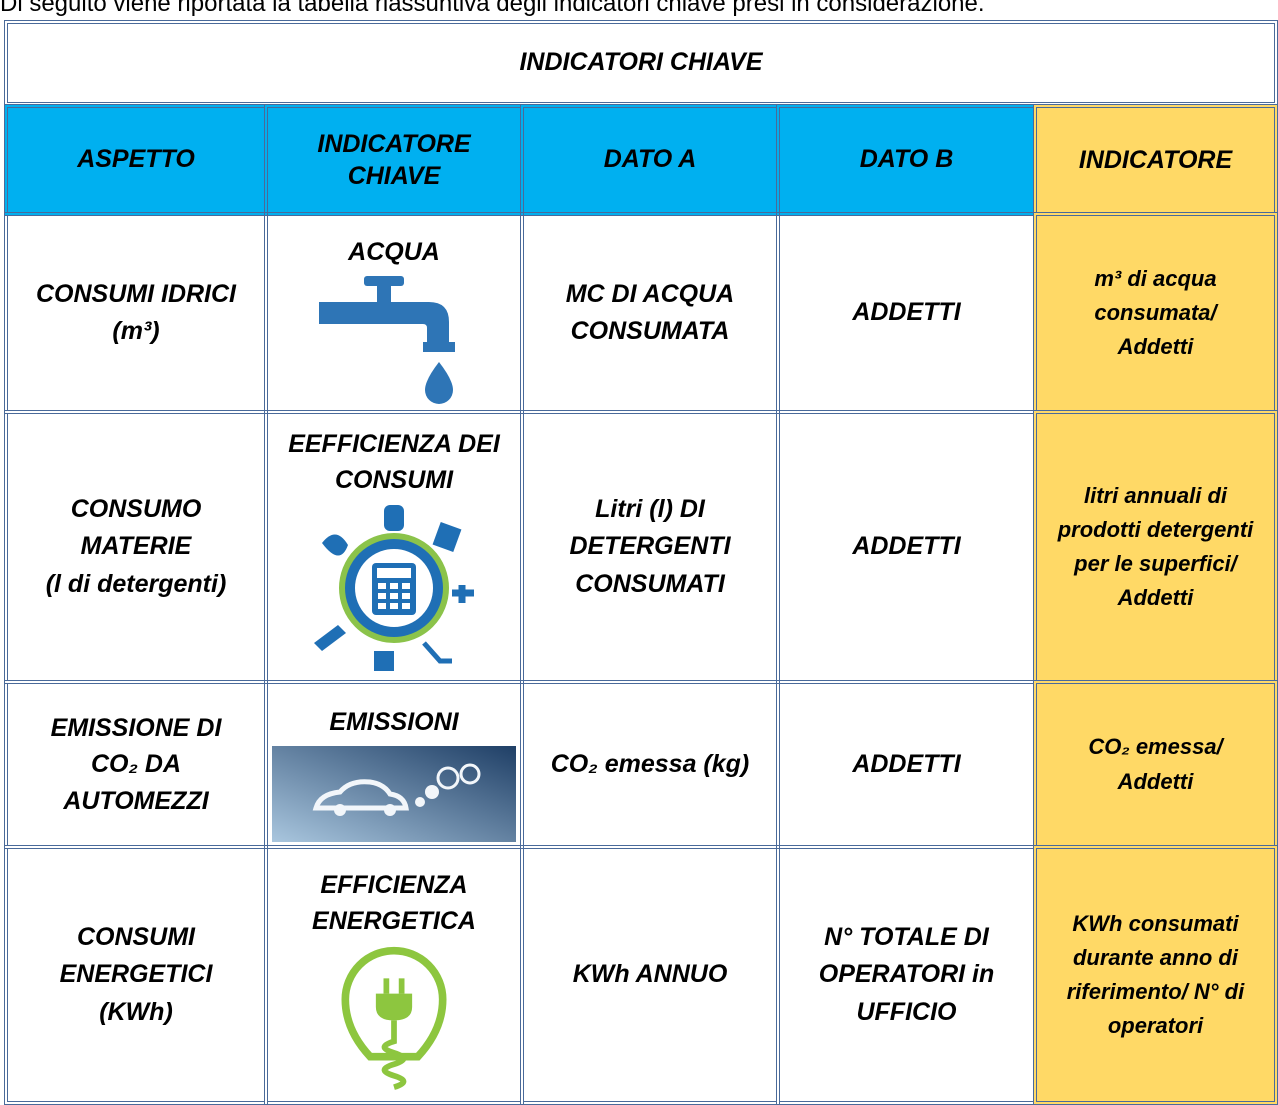  Describe the element at coordinates (650, 975) in the screenshot. I see `data-a-cell: KWh ANNUO` at that location.